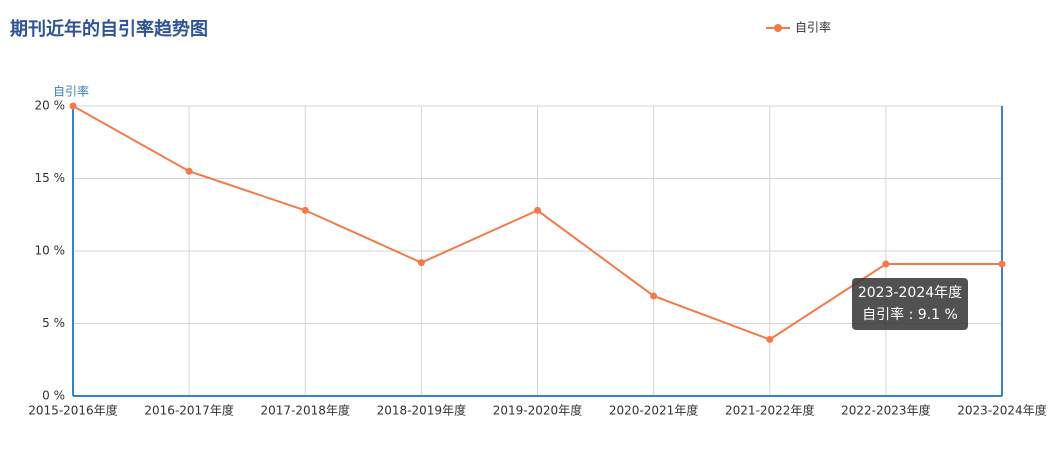 The height and width of the screenshot is (453, 1060). What do you see at coordinates (53, 323) in the screenshot?
I see `y-tick-label: 5 %` at bounding box center [53, 323].